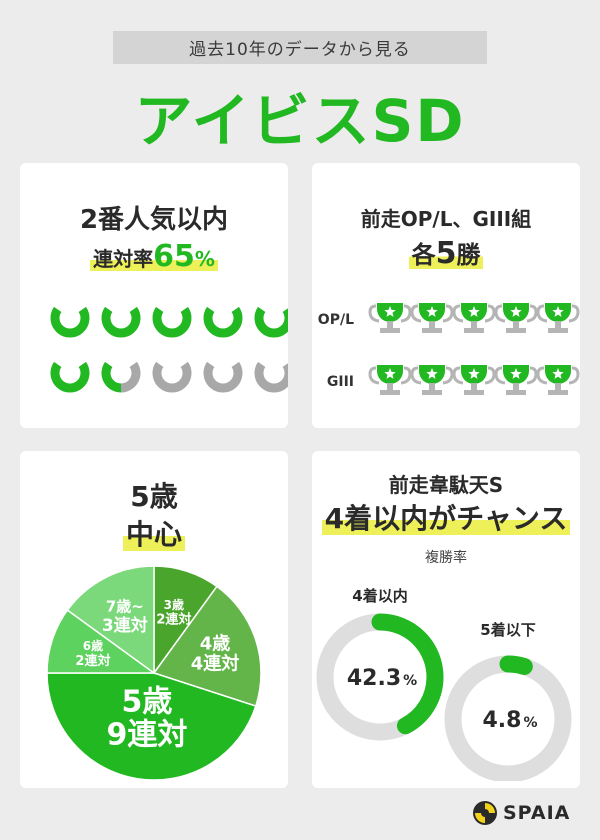 This screenshot has height=840, width=600. What do you see at coordinates (449, 349) in the screenshot?
I see `trophy-grid: OP/L GIII` at bounding box center [449, 349].